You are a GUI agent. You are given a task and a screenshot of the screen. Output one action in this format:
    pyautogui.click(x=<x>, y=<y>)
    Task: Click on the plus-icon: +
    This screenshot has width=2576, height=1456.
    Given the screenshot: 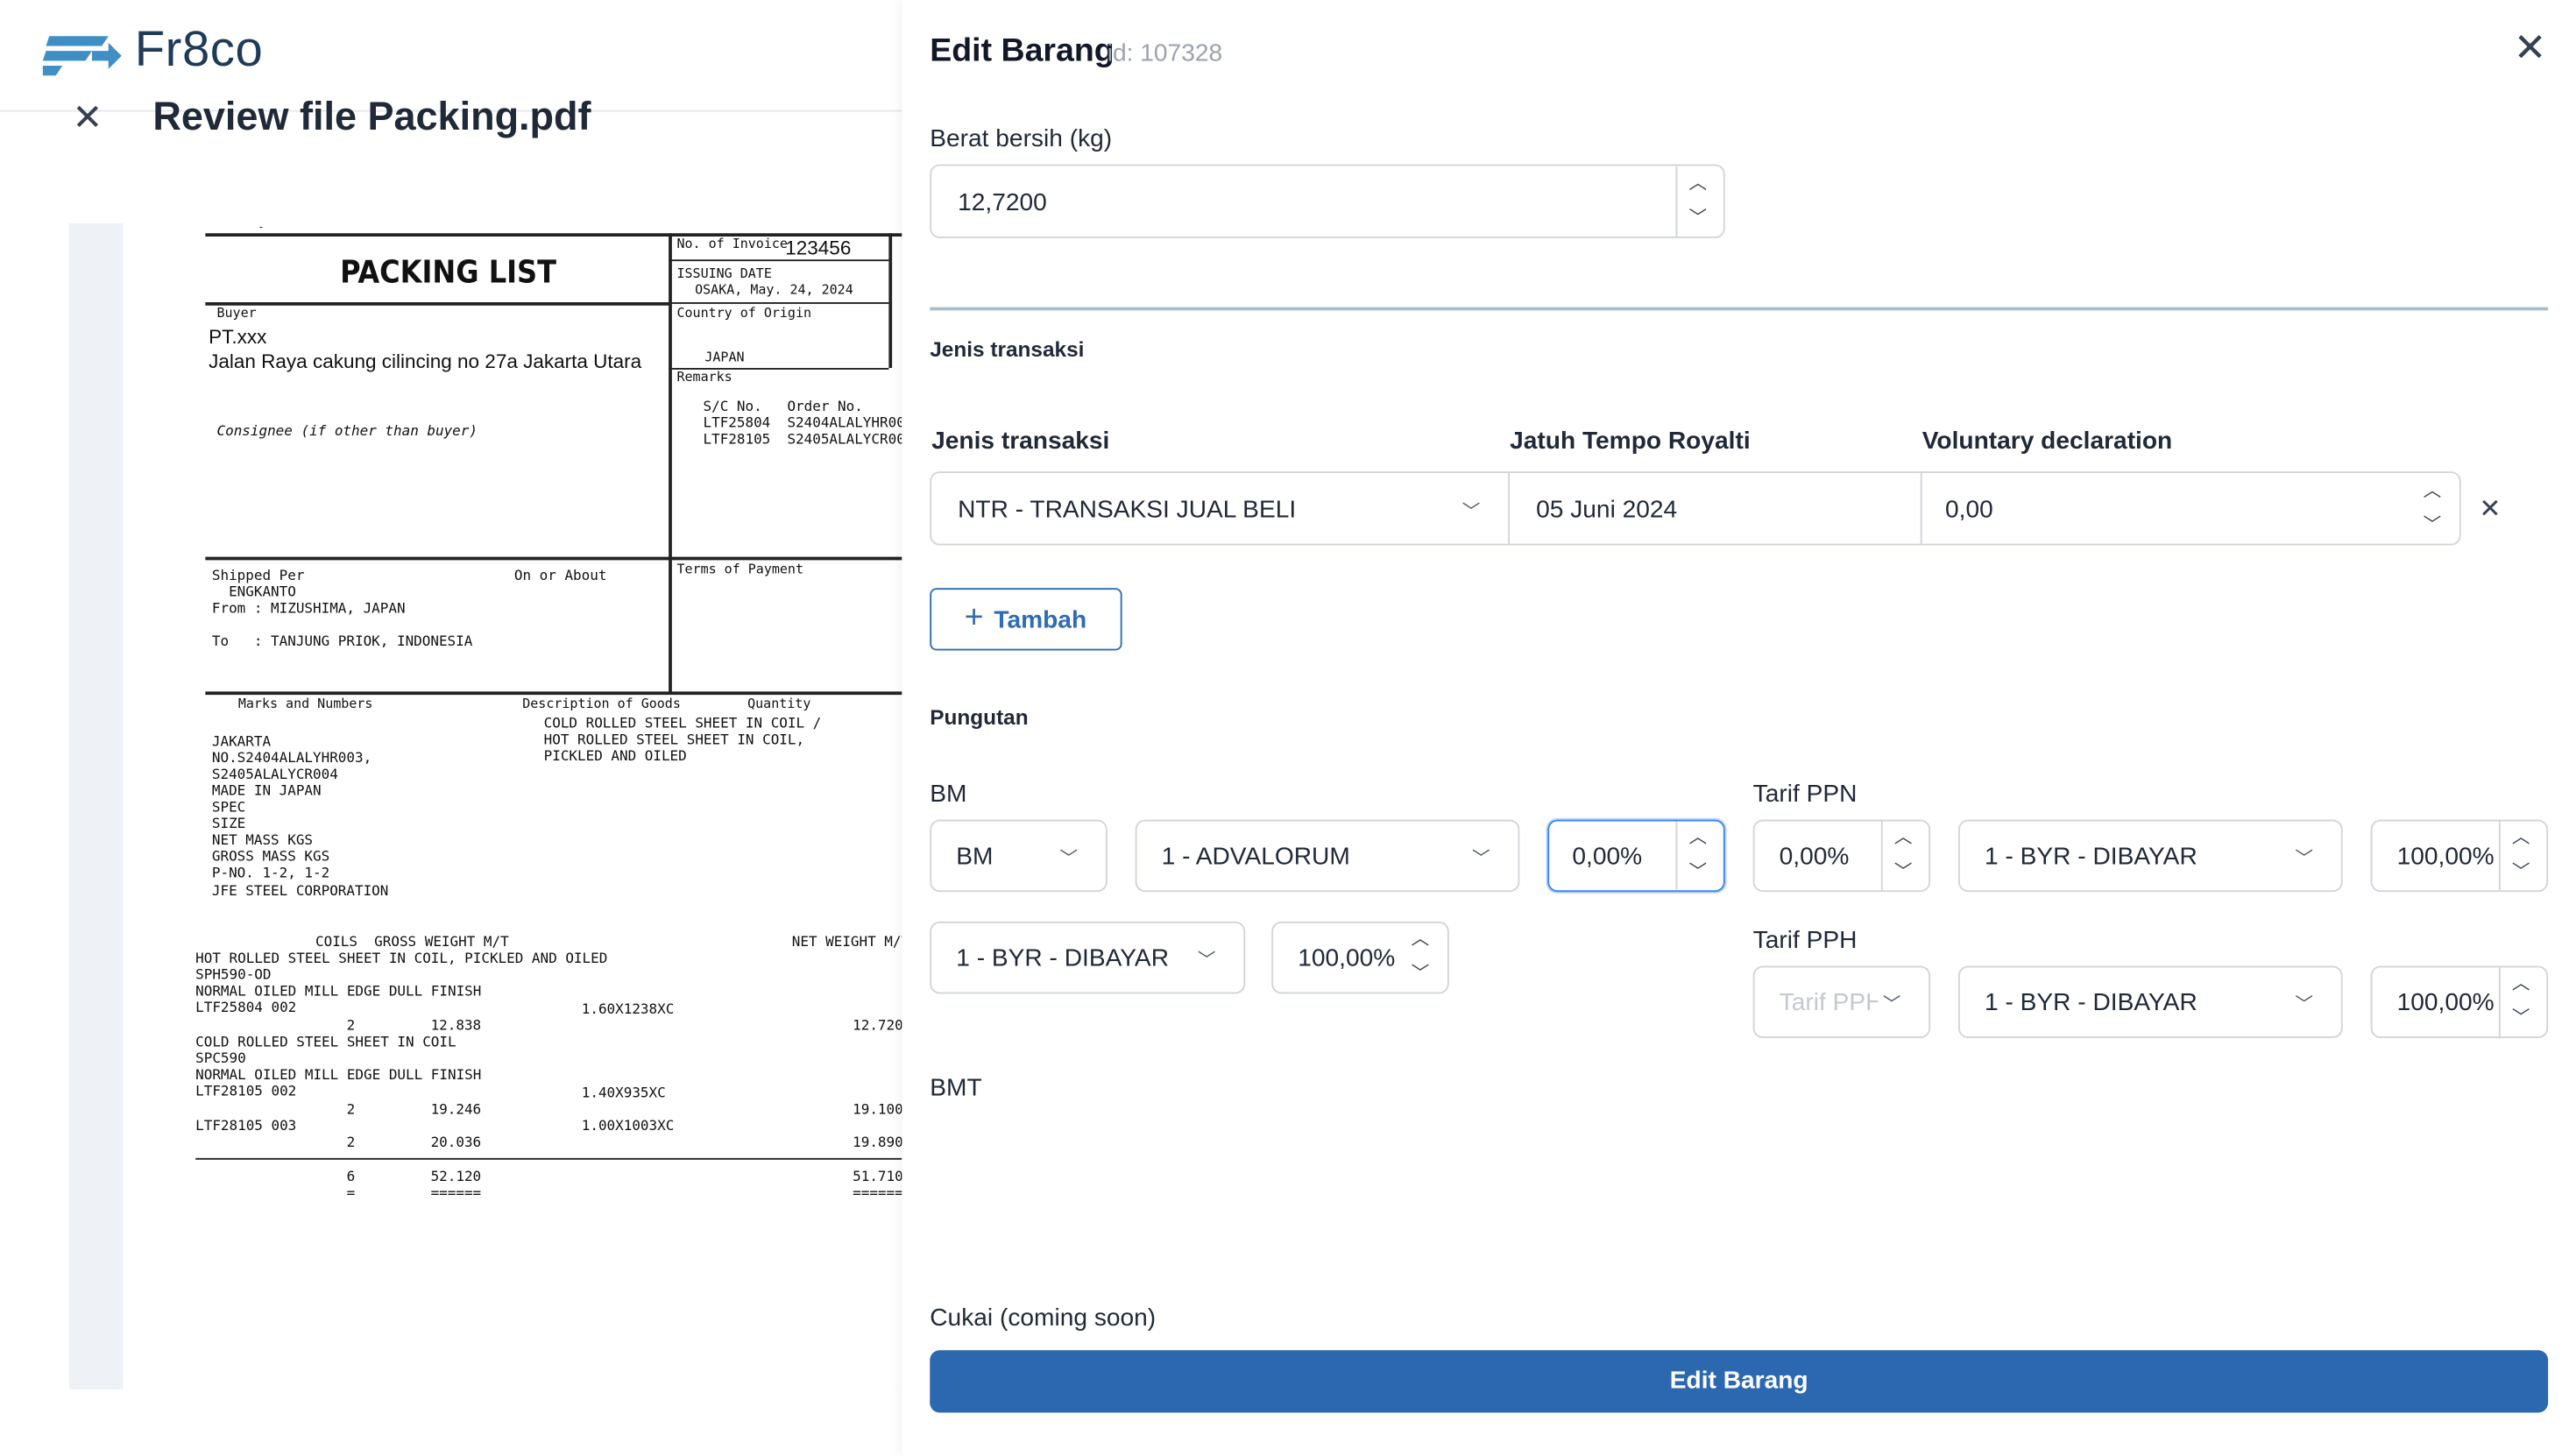 What is the action you would take?
    pyautogui.click(x=974, y=617)
    